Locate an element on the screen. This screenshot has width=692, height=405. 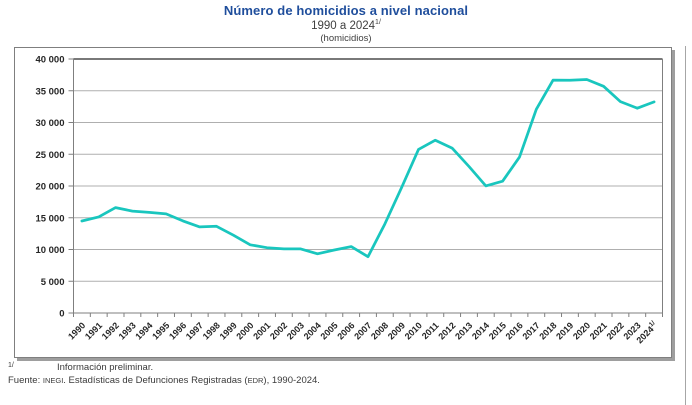
source-inegi: INEGI is located at coordinates (53, 380).